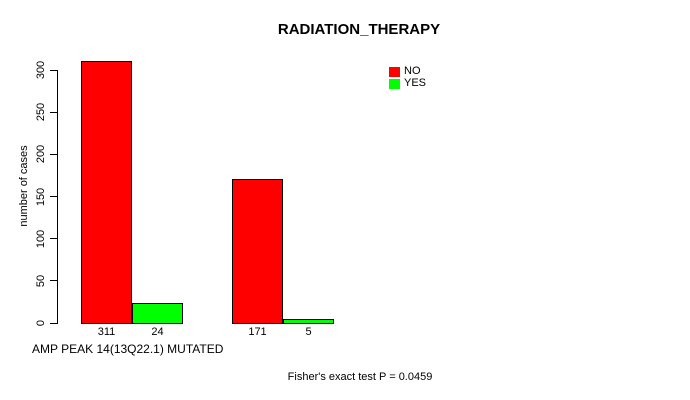  I want to click on y-axis-tick-label: 250, so click(41, 112).